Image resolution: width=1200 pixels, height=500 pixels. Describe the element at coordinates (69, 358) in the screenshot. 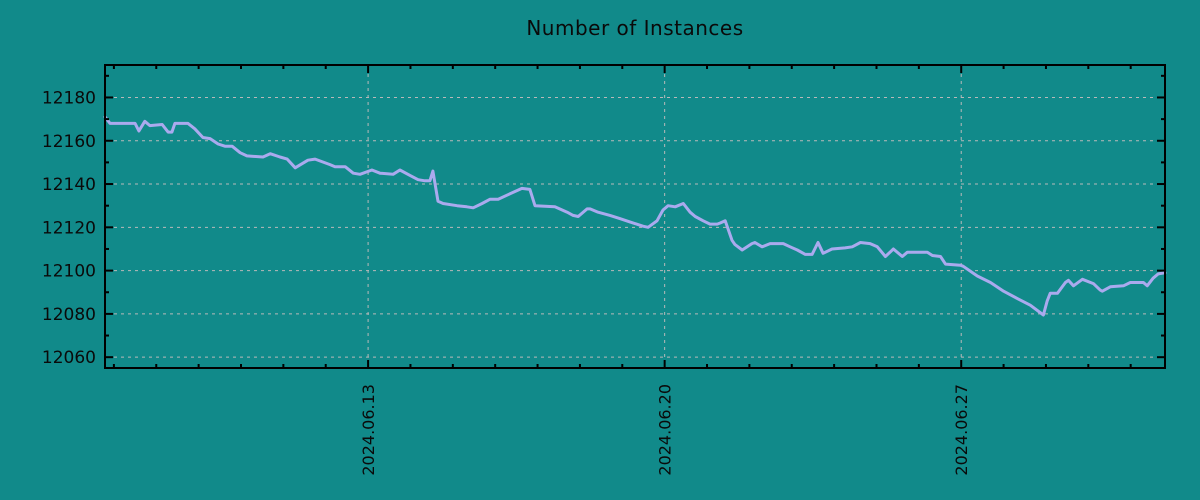

I see `y-tick-label: 12060` at that location.